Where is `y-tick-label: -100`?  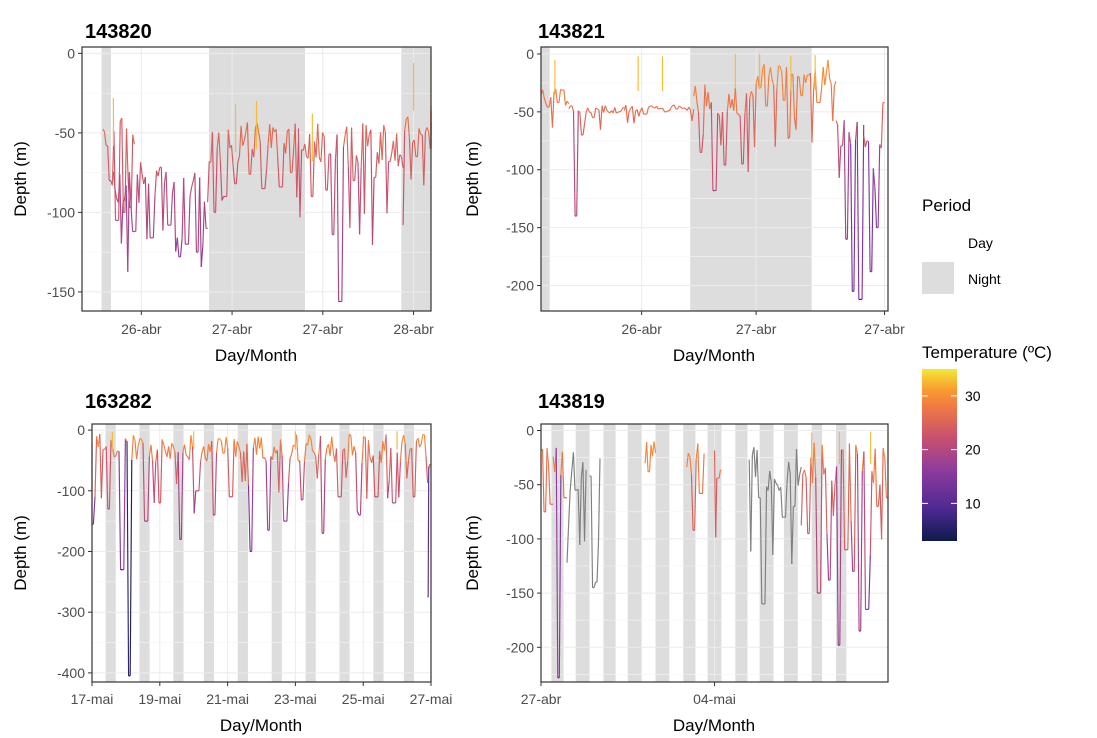
y-tick-label: -100 is located at coordinates (520, 539).